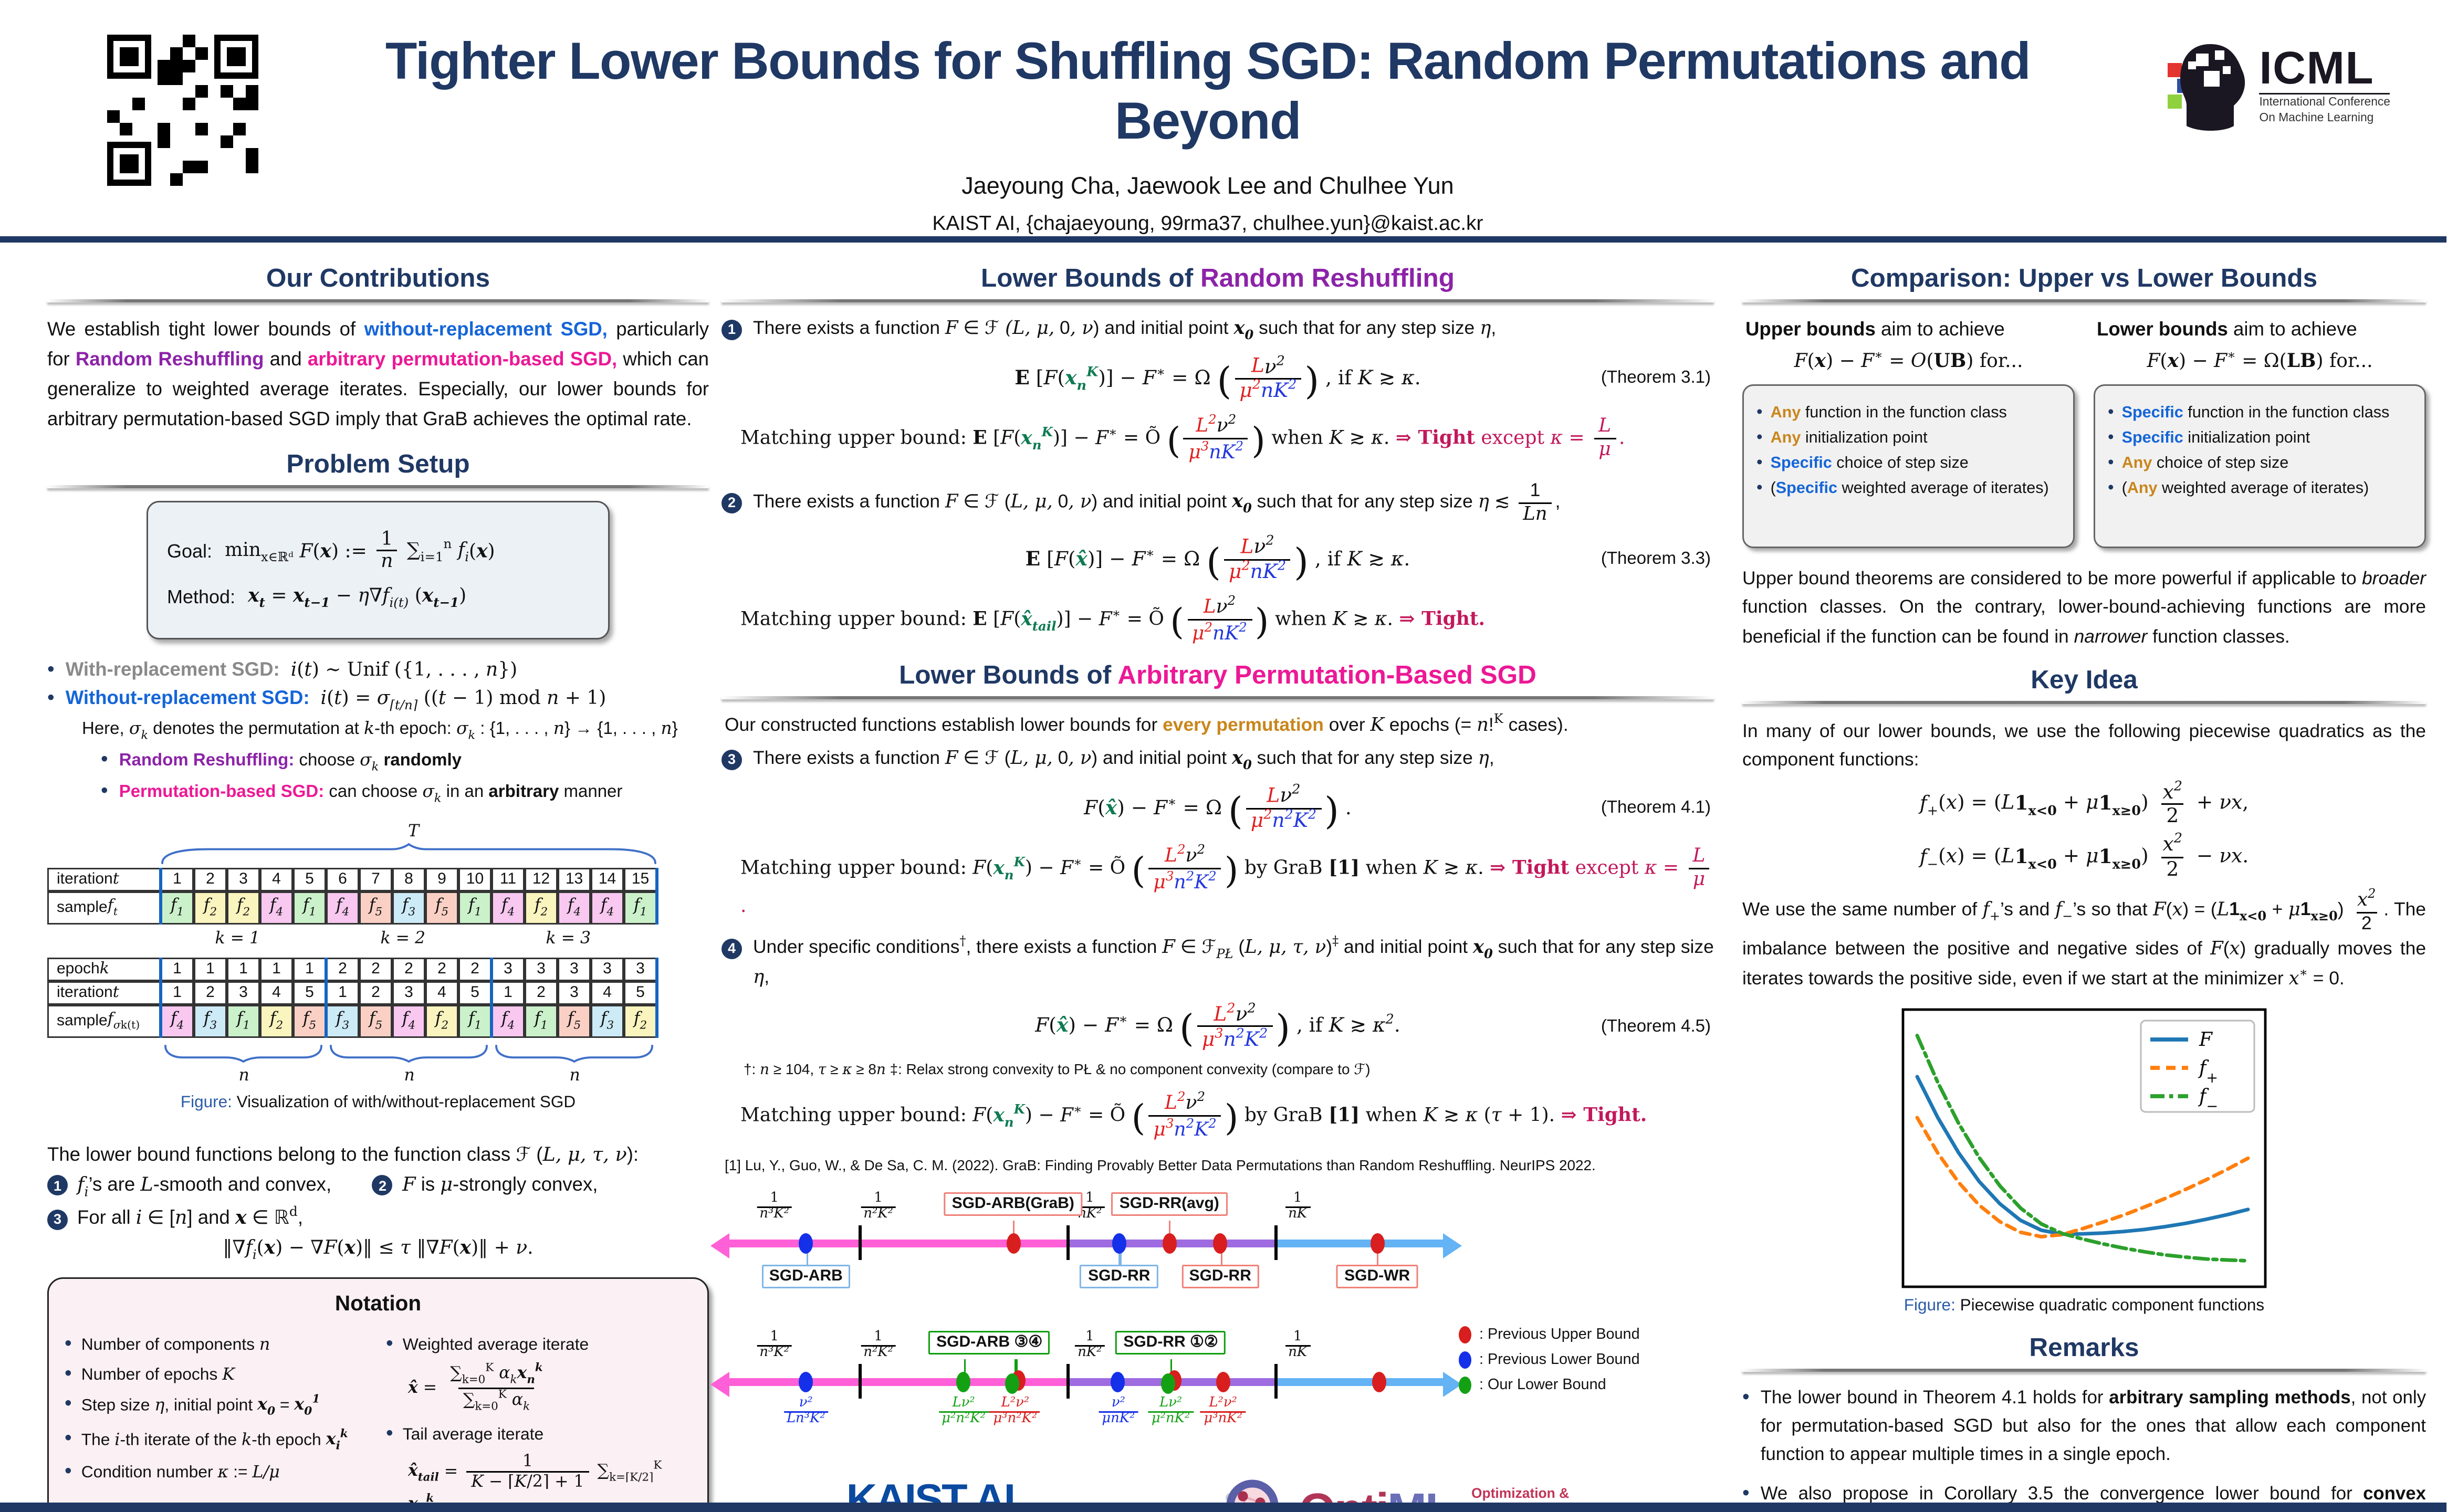 The width and height of the screenshot is (2447, 1512). I want to click on legend-dot-icon, so click(1465, 1384).